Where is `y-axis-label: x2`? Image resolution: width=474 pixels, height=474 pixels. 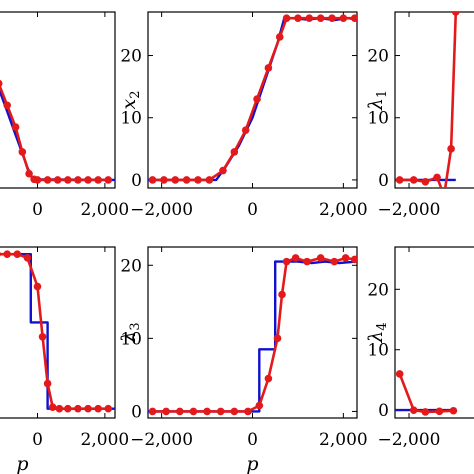
y-axis-label: x2 is located at coordinates (130, 100).